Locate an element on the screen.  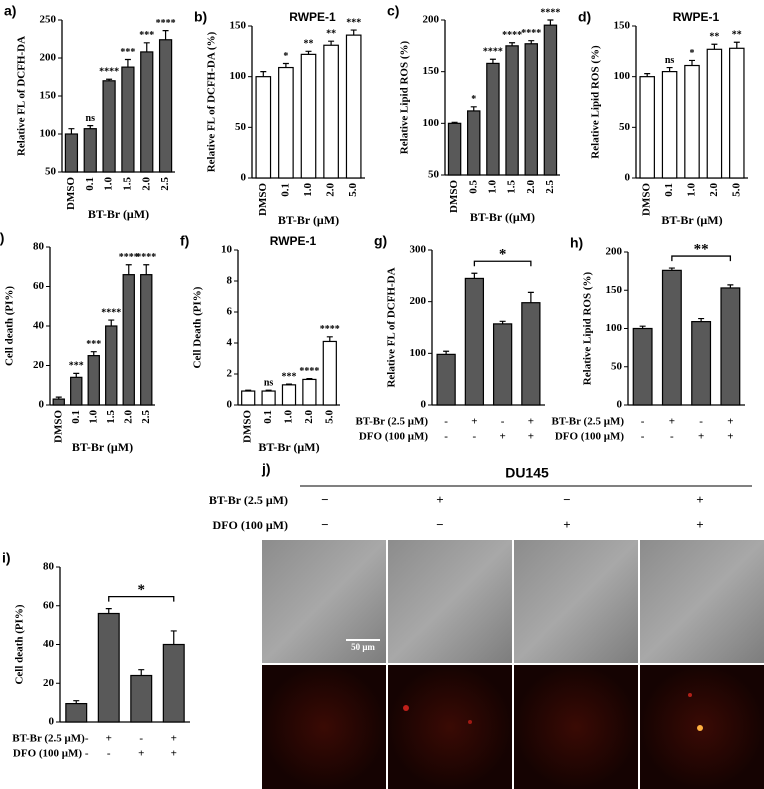
x-tick-label: 2.0 is located at coordinates (331, 190).